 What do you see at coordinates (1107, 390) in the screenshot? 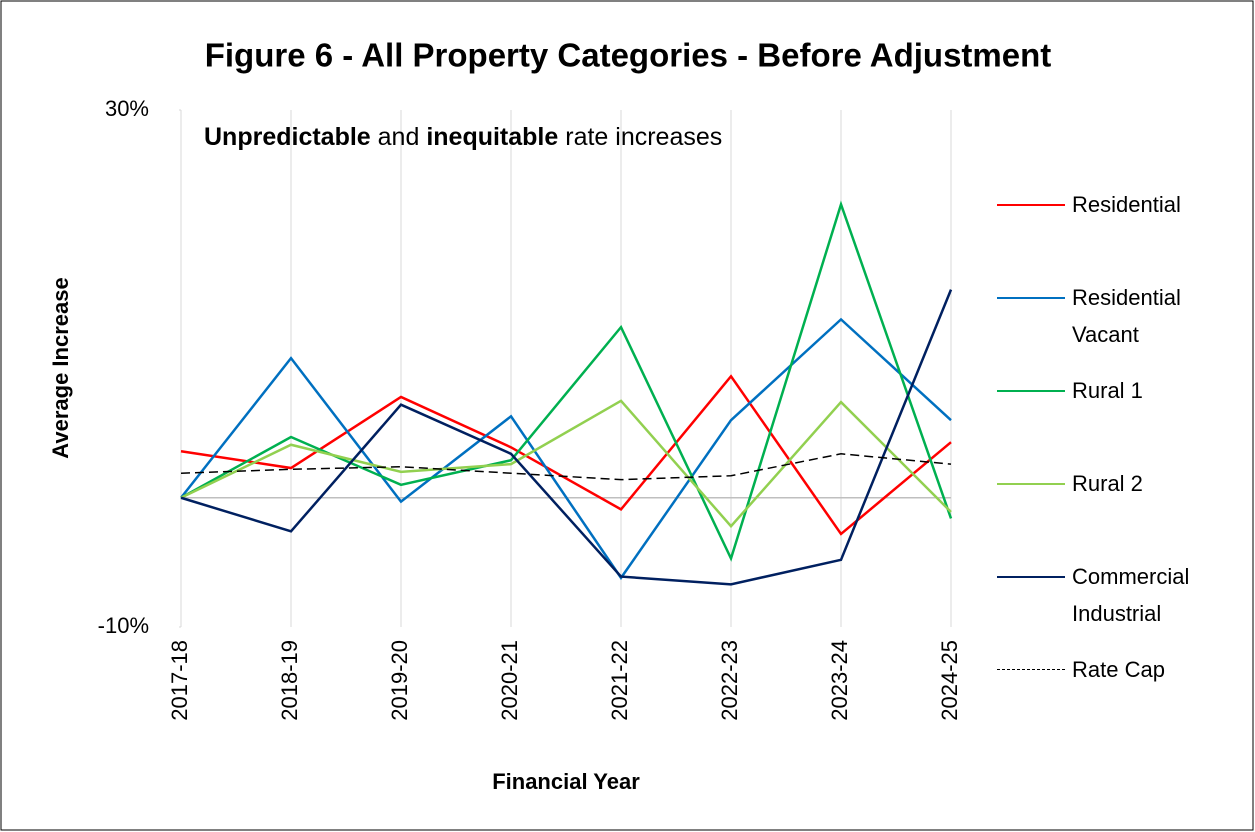
I see `legend-label: Rural 1` at bounding box center [1107, 390].